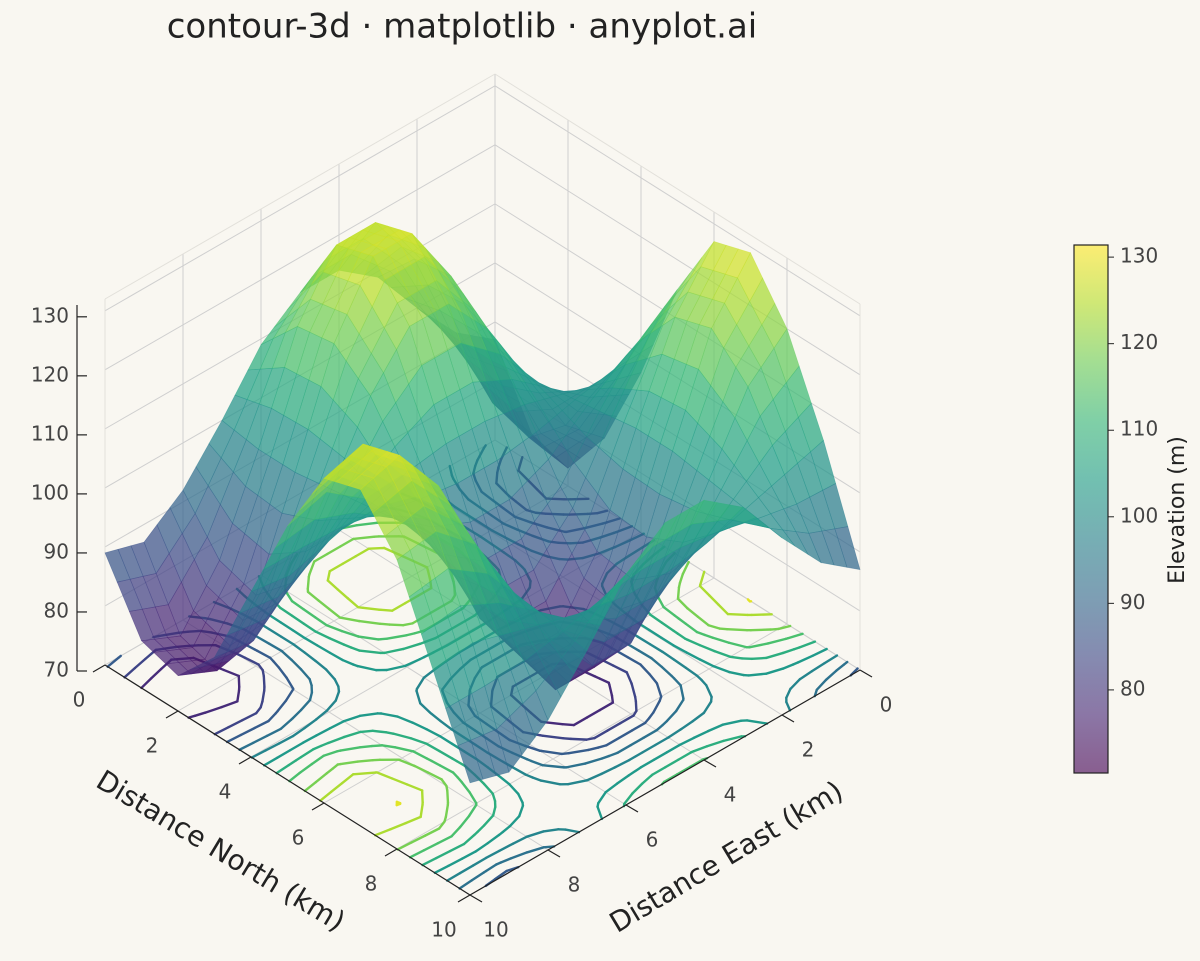 This screenshot has height=961, width=1200. What do you see at coordinates (298, 838) in the screenshot?
I see `y-tick-label: 6` at bounding box center [298, 838].